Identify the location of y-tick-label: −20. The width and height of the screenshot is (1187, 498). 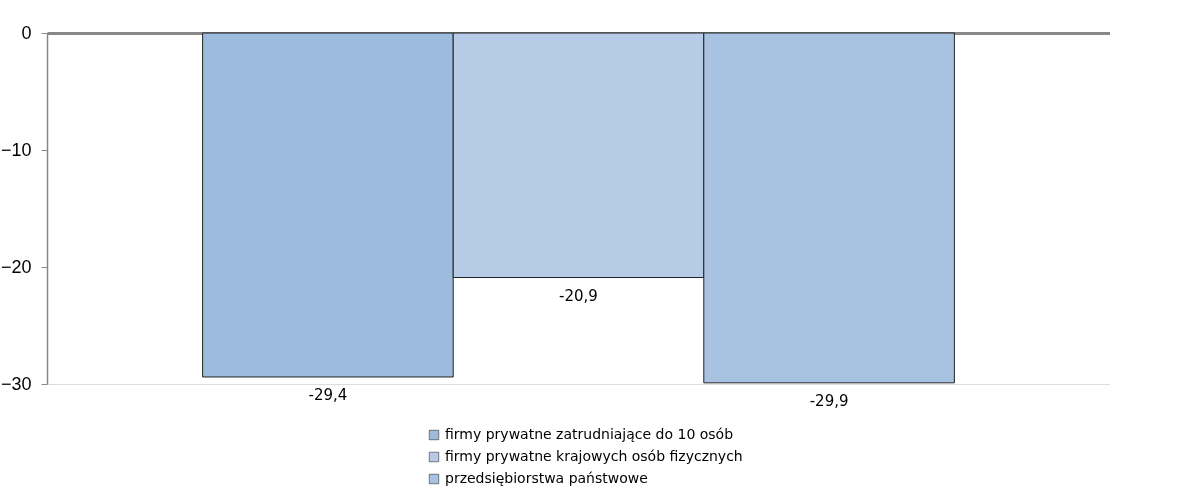
(16, 266).